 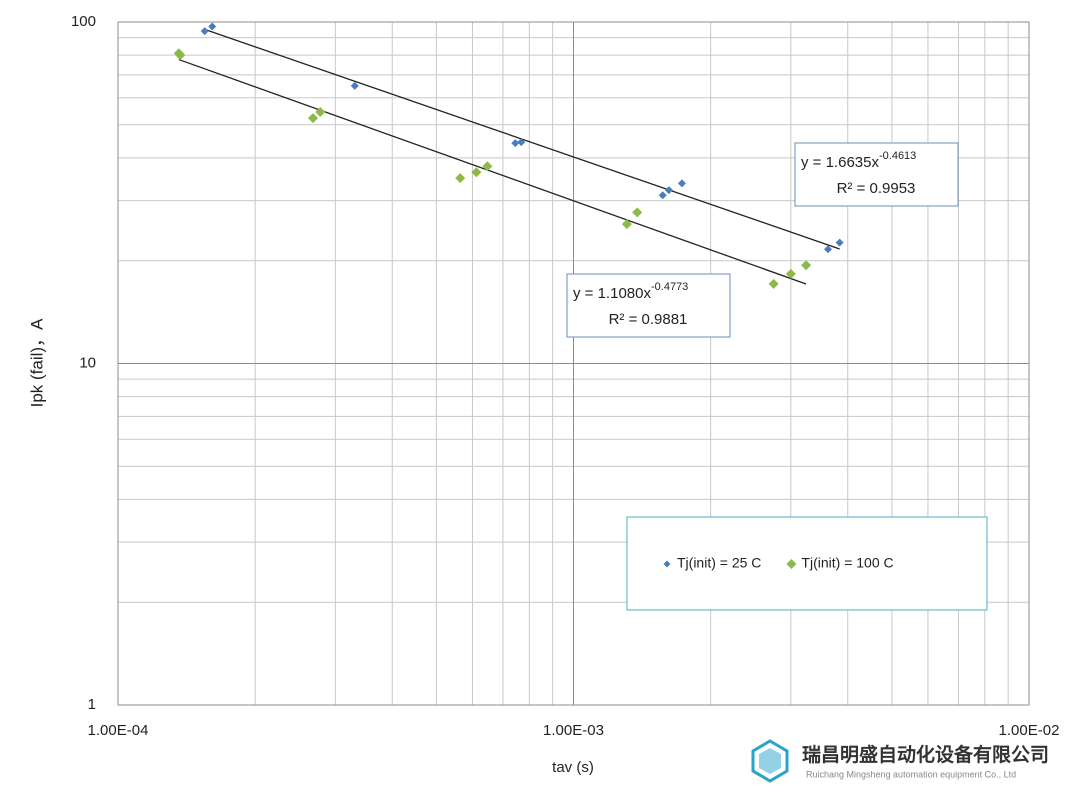 What do you see at coordinates (876, 188) in the screenshot?
I see `r-squared: R² = 0.9953` at bounding box center [876, 188].